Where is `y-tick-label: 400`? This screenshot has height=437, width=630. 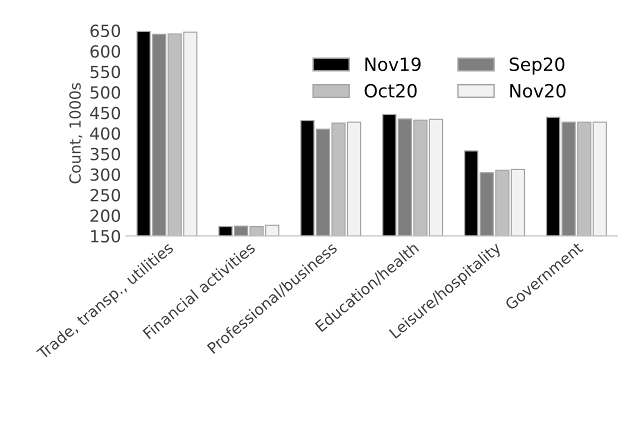
y-tick-label: 400 is located at coordinates (105, 133).